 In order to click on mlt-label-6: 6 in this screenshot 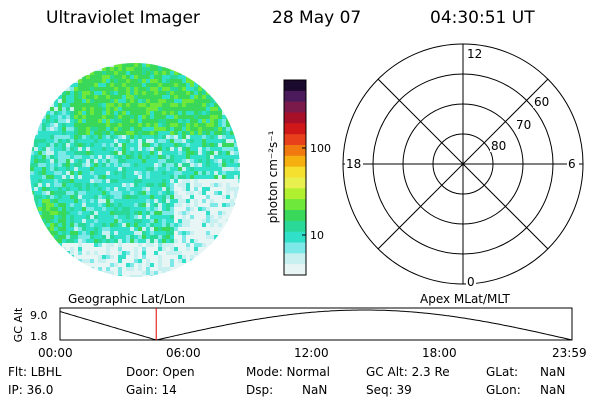, I will do `click(572, 164)`.